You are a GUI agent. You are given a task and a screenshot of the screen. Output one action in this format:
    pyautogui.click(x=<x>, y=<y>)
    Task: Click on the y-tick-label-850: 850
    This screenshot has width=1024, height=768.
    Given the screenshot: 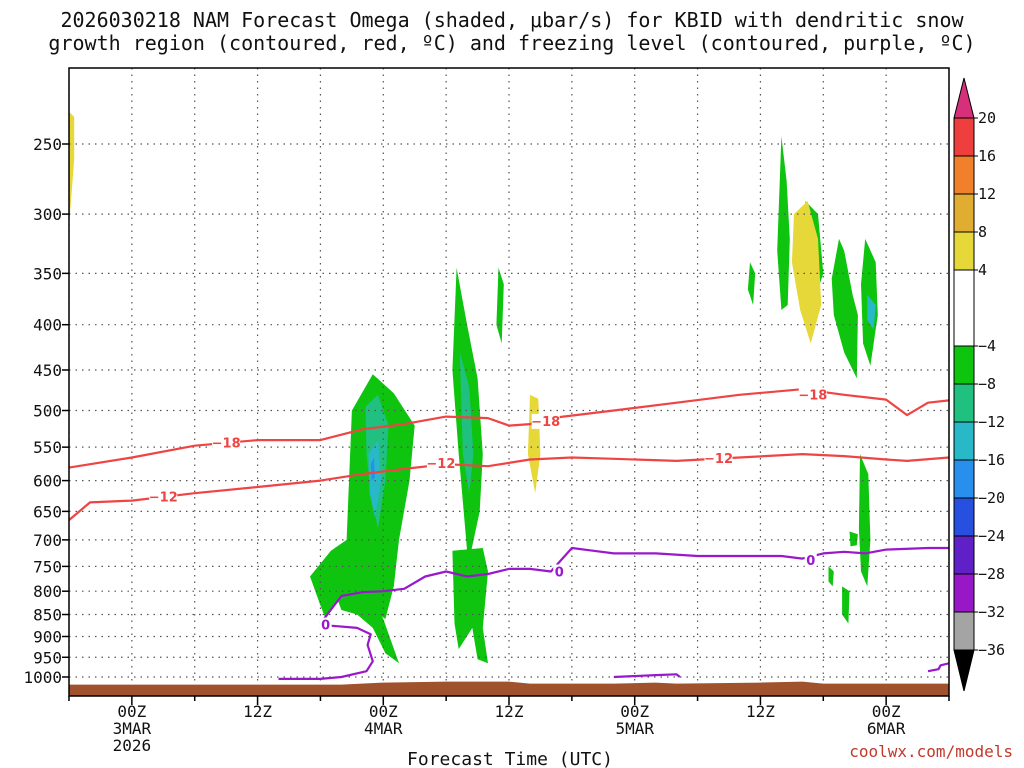 What is the action you would take?
    pyautogui.click(x=47, y=615)
    